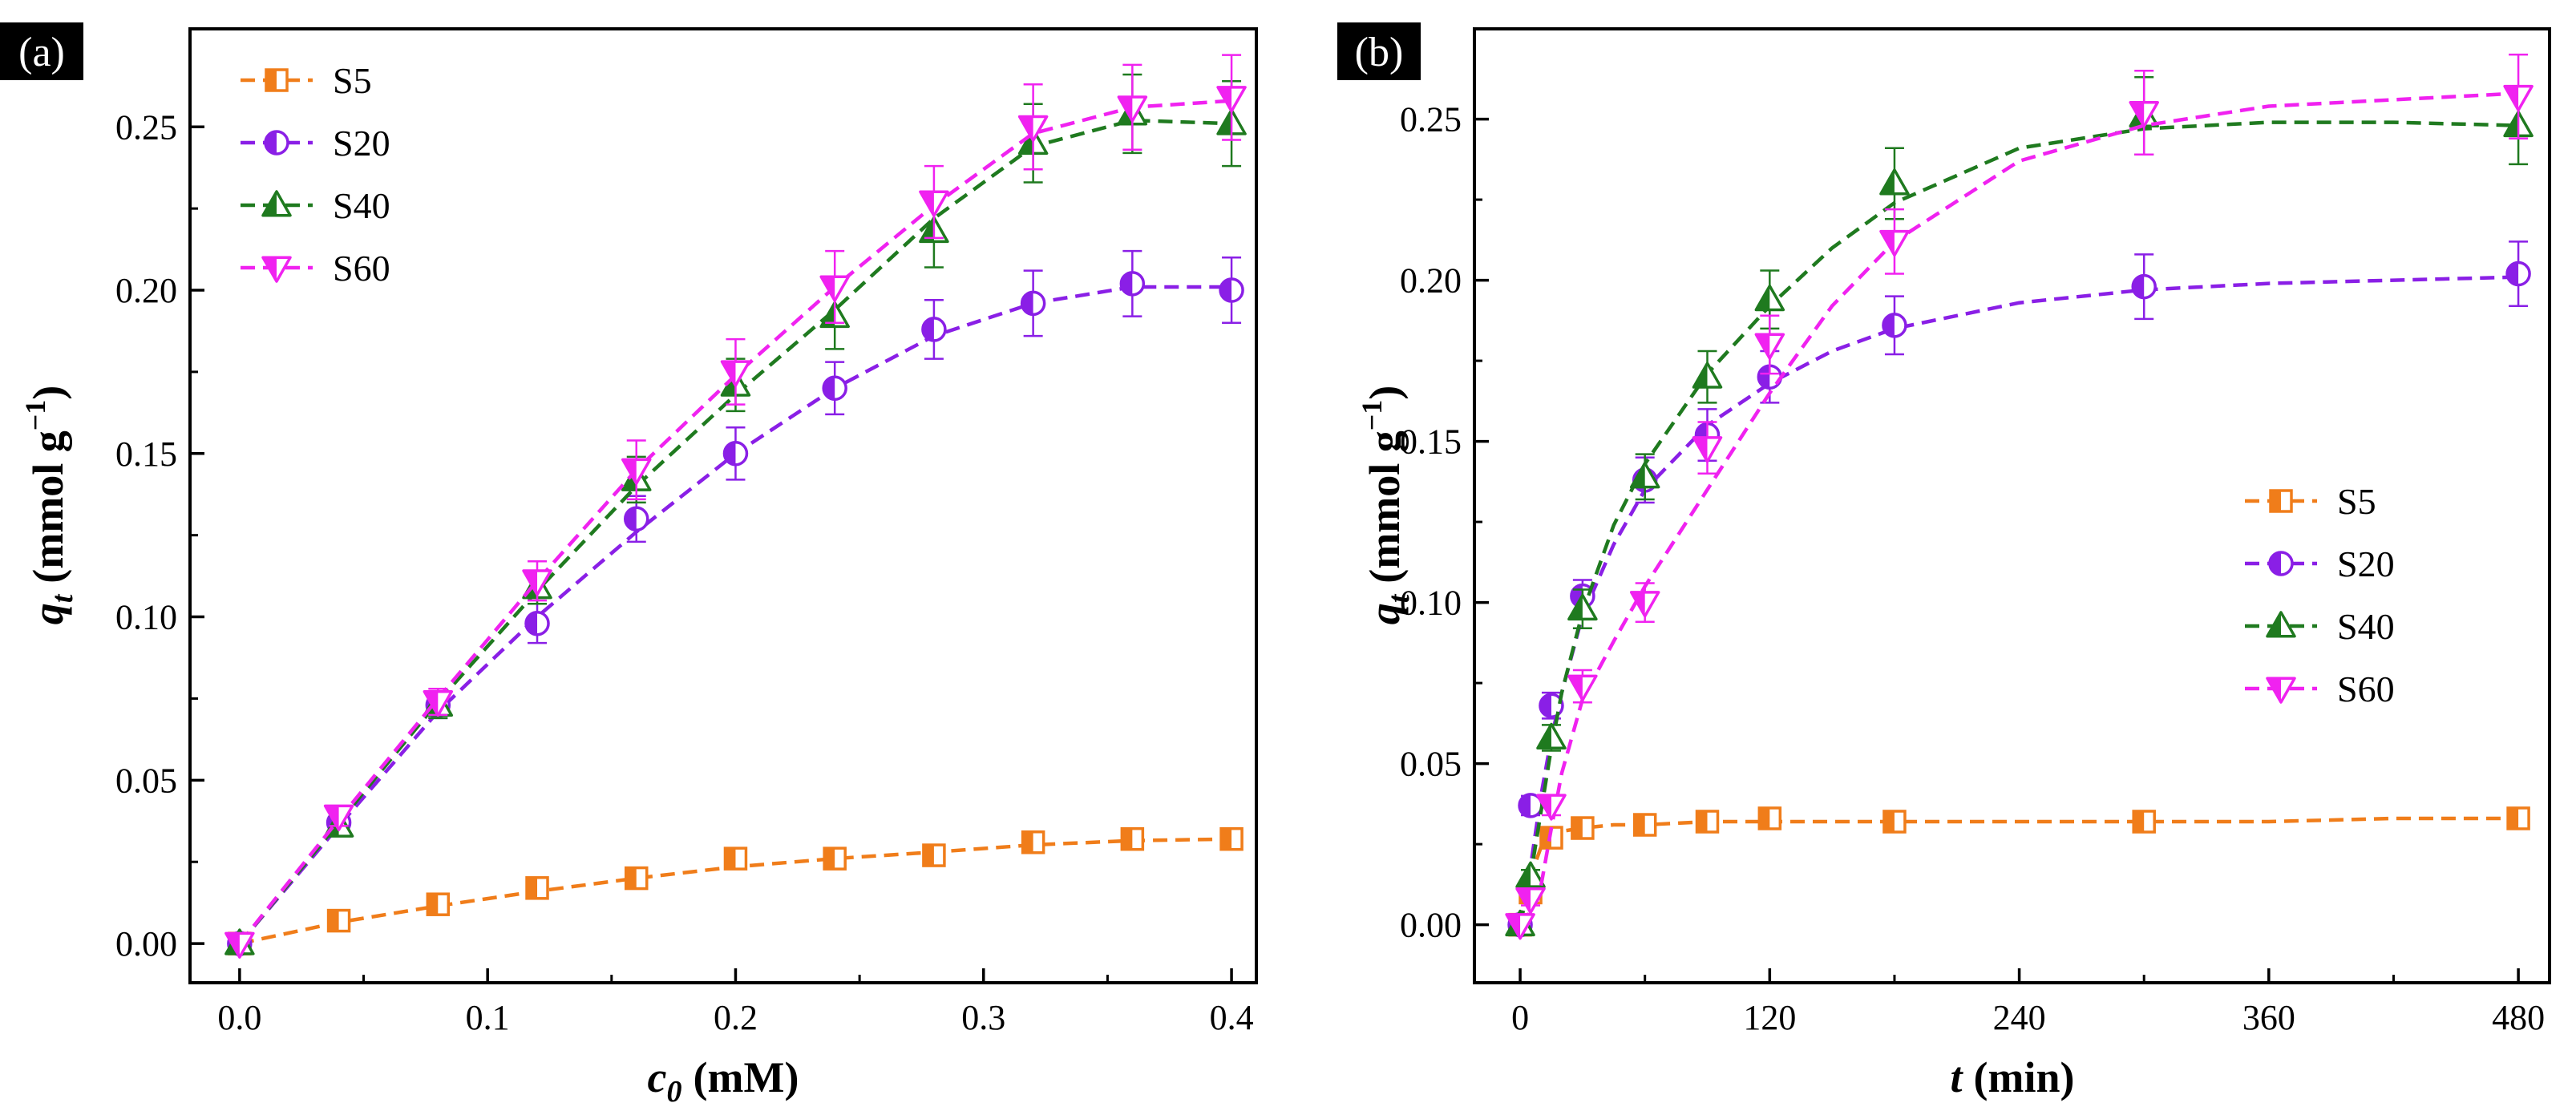 Image resolution: width=2576 pixels, height=1111 pixels. What do you see at coordinates (2281, 501) in the screenshot?
I see `panel-b-legend-s5-marker` at bounding box center [2281, 501].